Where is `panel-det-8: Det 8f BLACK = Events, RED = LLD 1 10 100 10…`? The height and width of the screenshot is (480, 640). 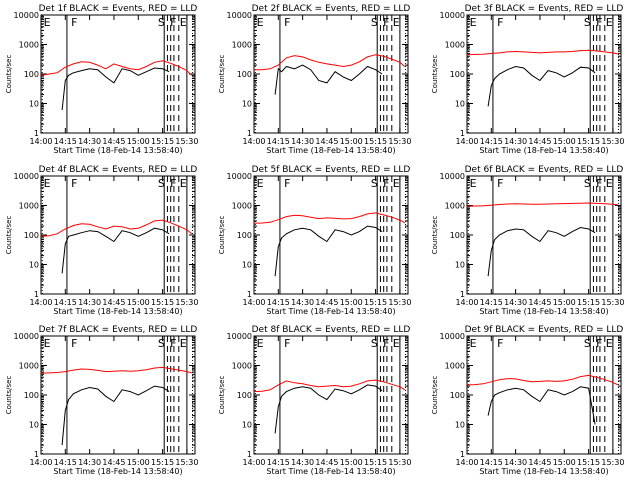 panel-det-8: Det 8f BLACK = Events, RED = LLD 1 10 100 10… is located at coordinates (314, 400).